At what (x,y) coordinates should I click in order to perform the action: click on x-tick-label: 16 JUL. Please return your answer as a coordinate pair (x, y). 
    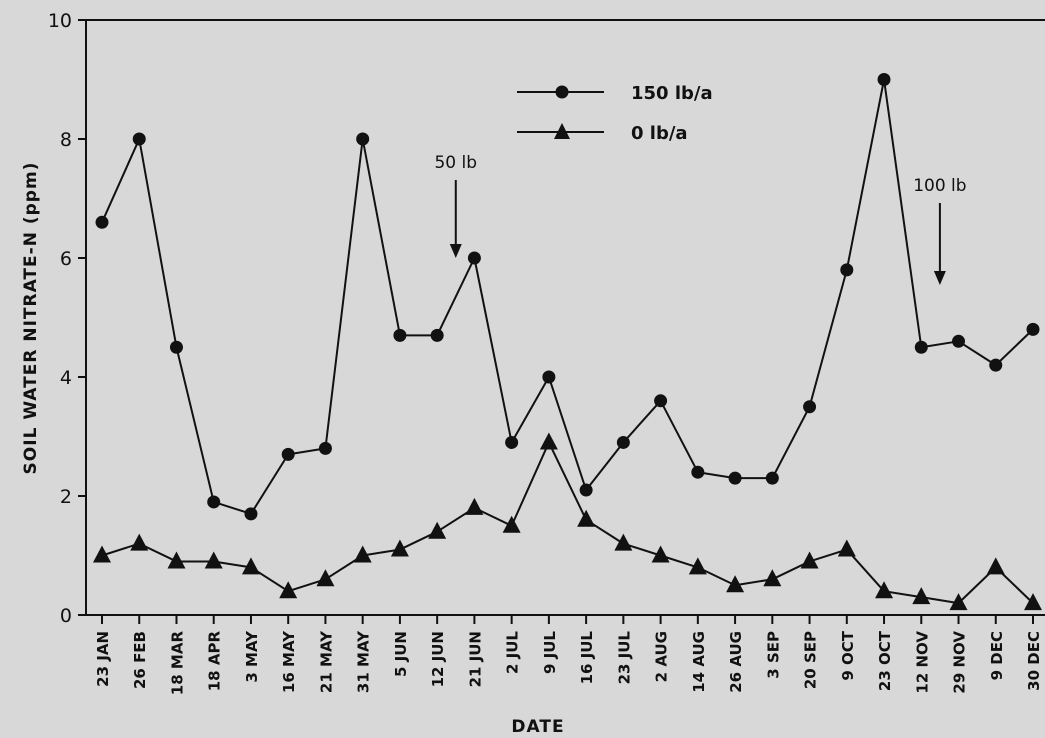
    Looking at the image, I should click on (587, 658).